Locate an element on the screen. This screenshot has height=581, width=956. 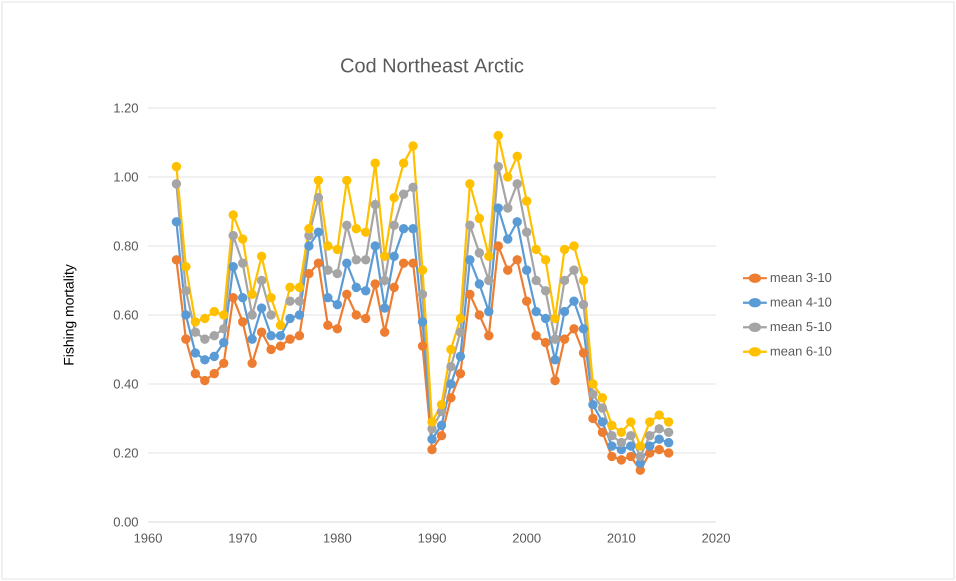
legend-label: mean 4-10 is located at coordinates (801, 302).